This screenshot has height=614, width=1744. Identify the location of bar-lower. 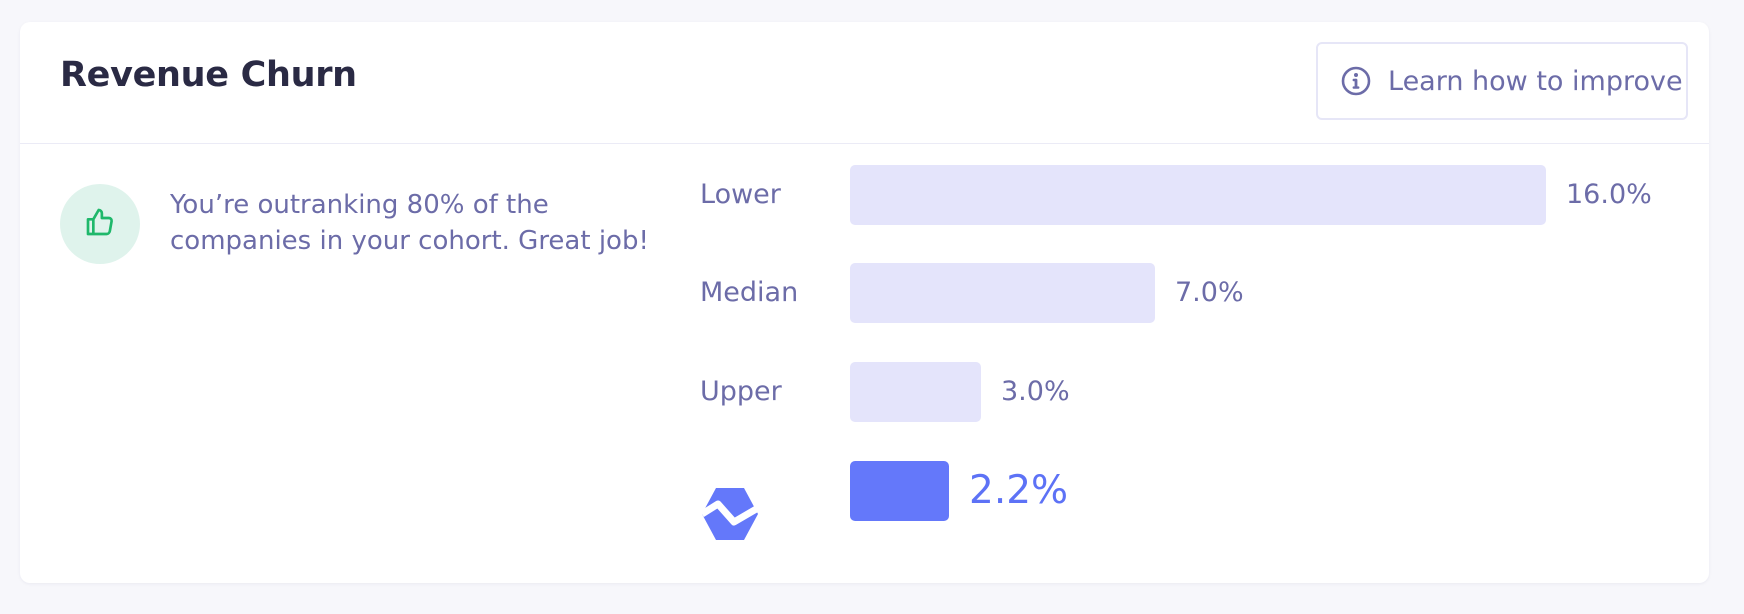
(1198, 195).